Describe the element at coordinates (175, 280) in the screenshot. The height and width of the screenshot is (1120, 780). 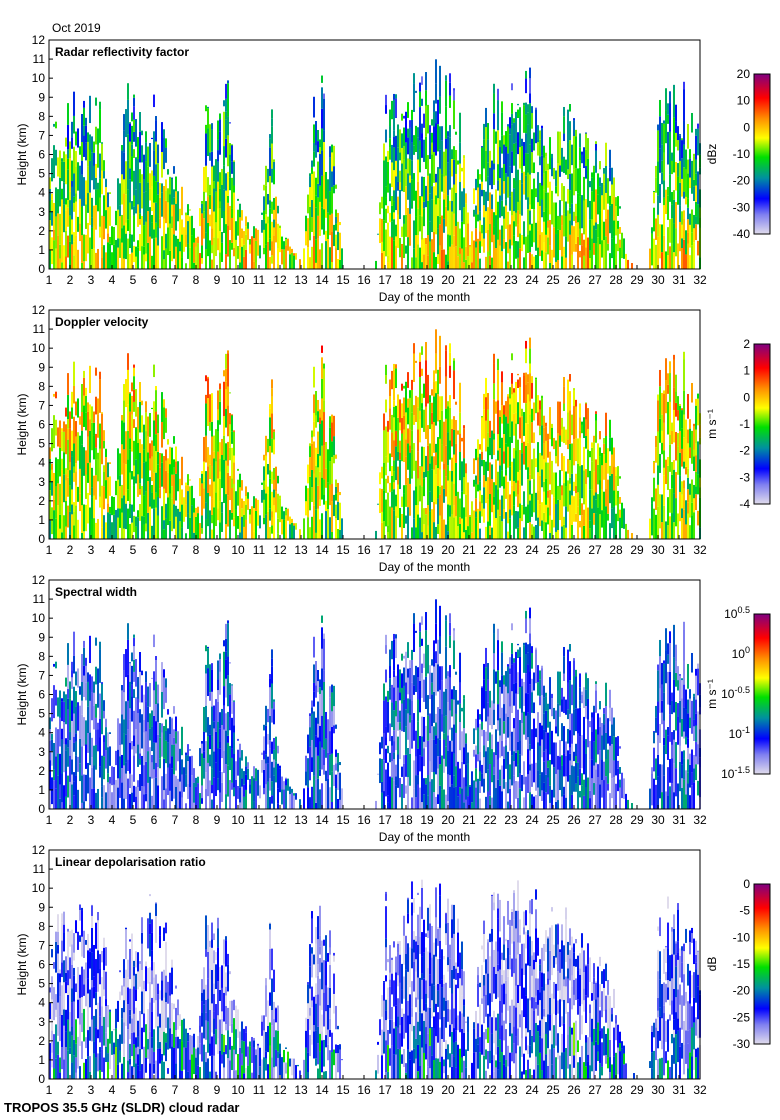
I see `x-tick-label: 7` at that location.